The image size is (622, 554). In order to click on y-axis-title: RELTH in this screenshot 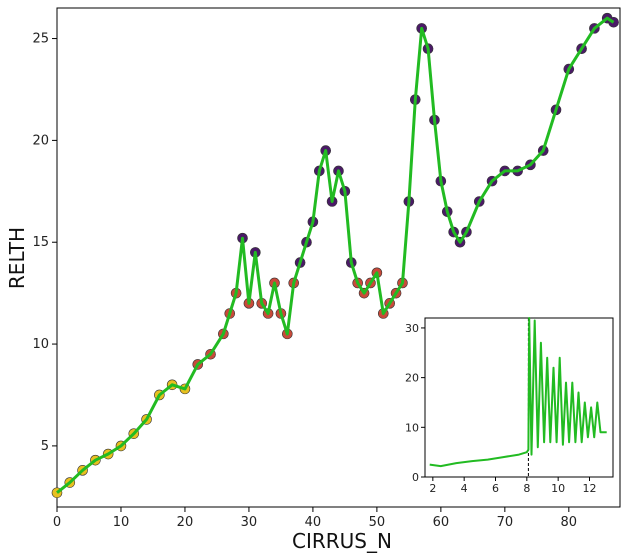, I will do `click(17, 258)`.